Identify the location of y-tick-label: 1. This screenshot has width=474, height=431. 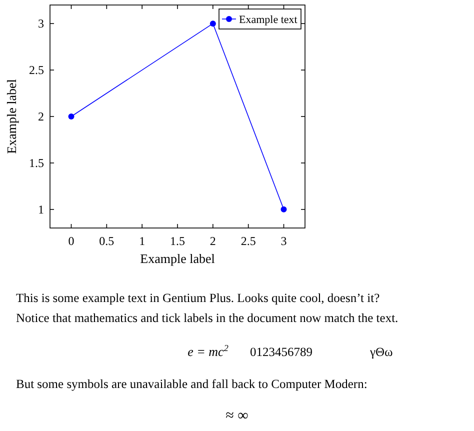
(41, 209).